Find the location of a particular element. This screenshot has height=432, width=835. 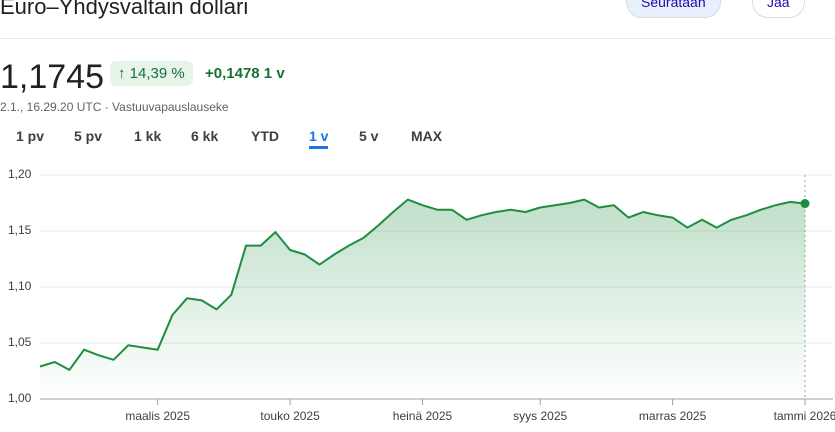

range-tab: 5 v is located at coordinates (369, 136).